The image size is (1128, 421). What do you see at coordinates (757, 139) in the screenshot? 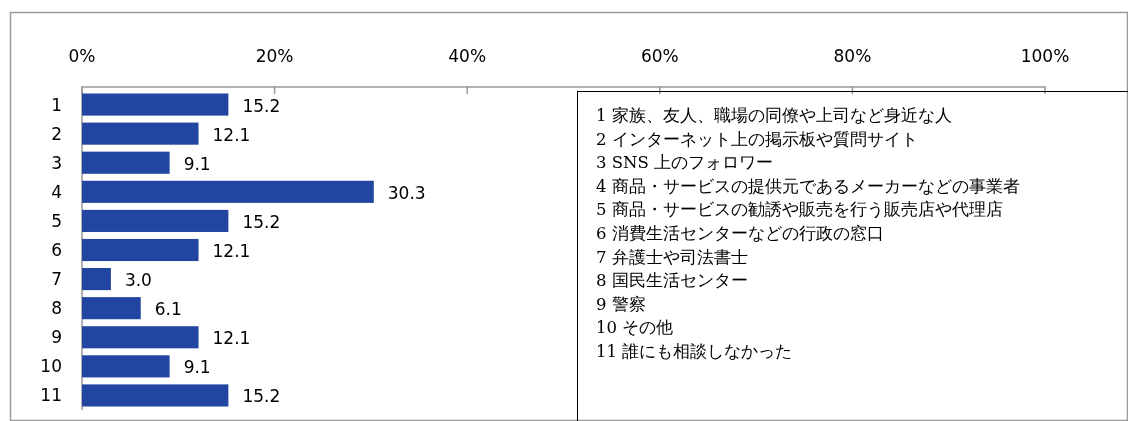
I see `annotation: 2 インターネット上の掲示板や質問サイト` at bounding box center [757, 139].